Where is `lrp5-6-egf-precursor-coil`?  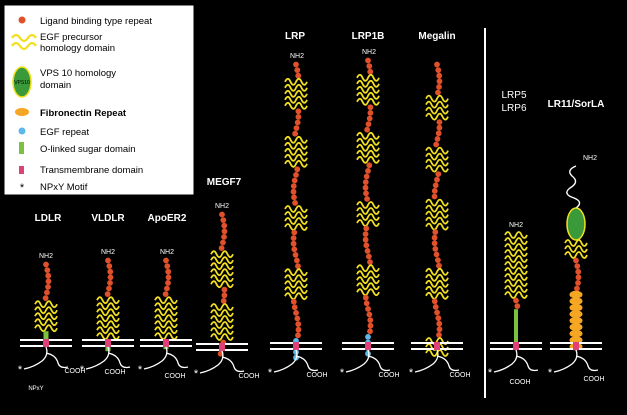 lrp5-6-egf-precursor-coil is located at coordinates (516, 283).